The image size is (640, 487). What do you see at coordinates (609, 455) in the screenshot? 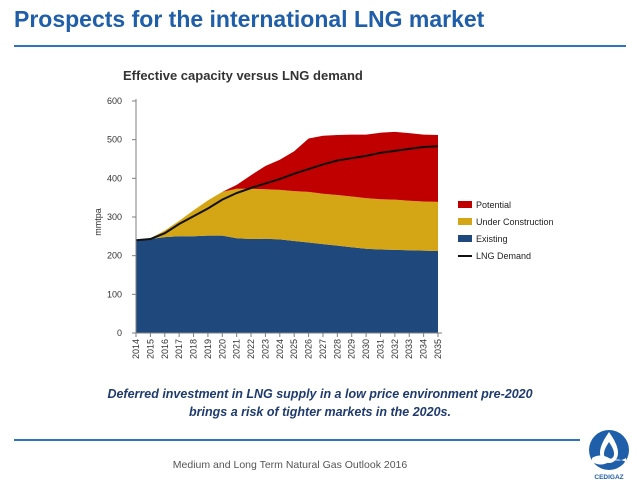
I see `cedigaz-logo: CEDIGAZ` at bounding box center [609, 455].